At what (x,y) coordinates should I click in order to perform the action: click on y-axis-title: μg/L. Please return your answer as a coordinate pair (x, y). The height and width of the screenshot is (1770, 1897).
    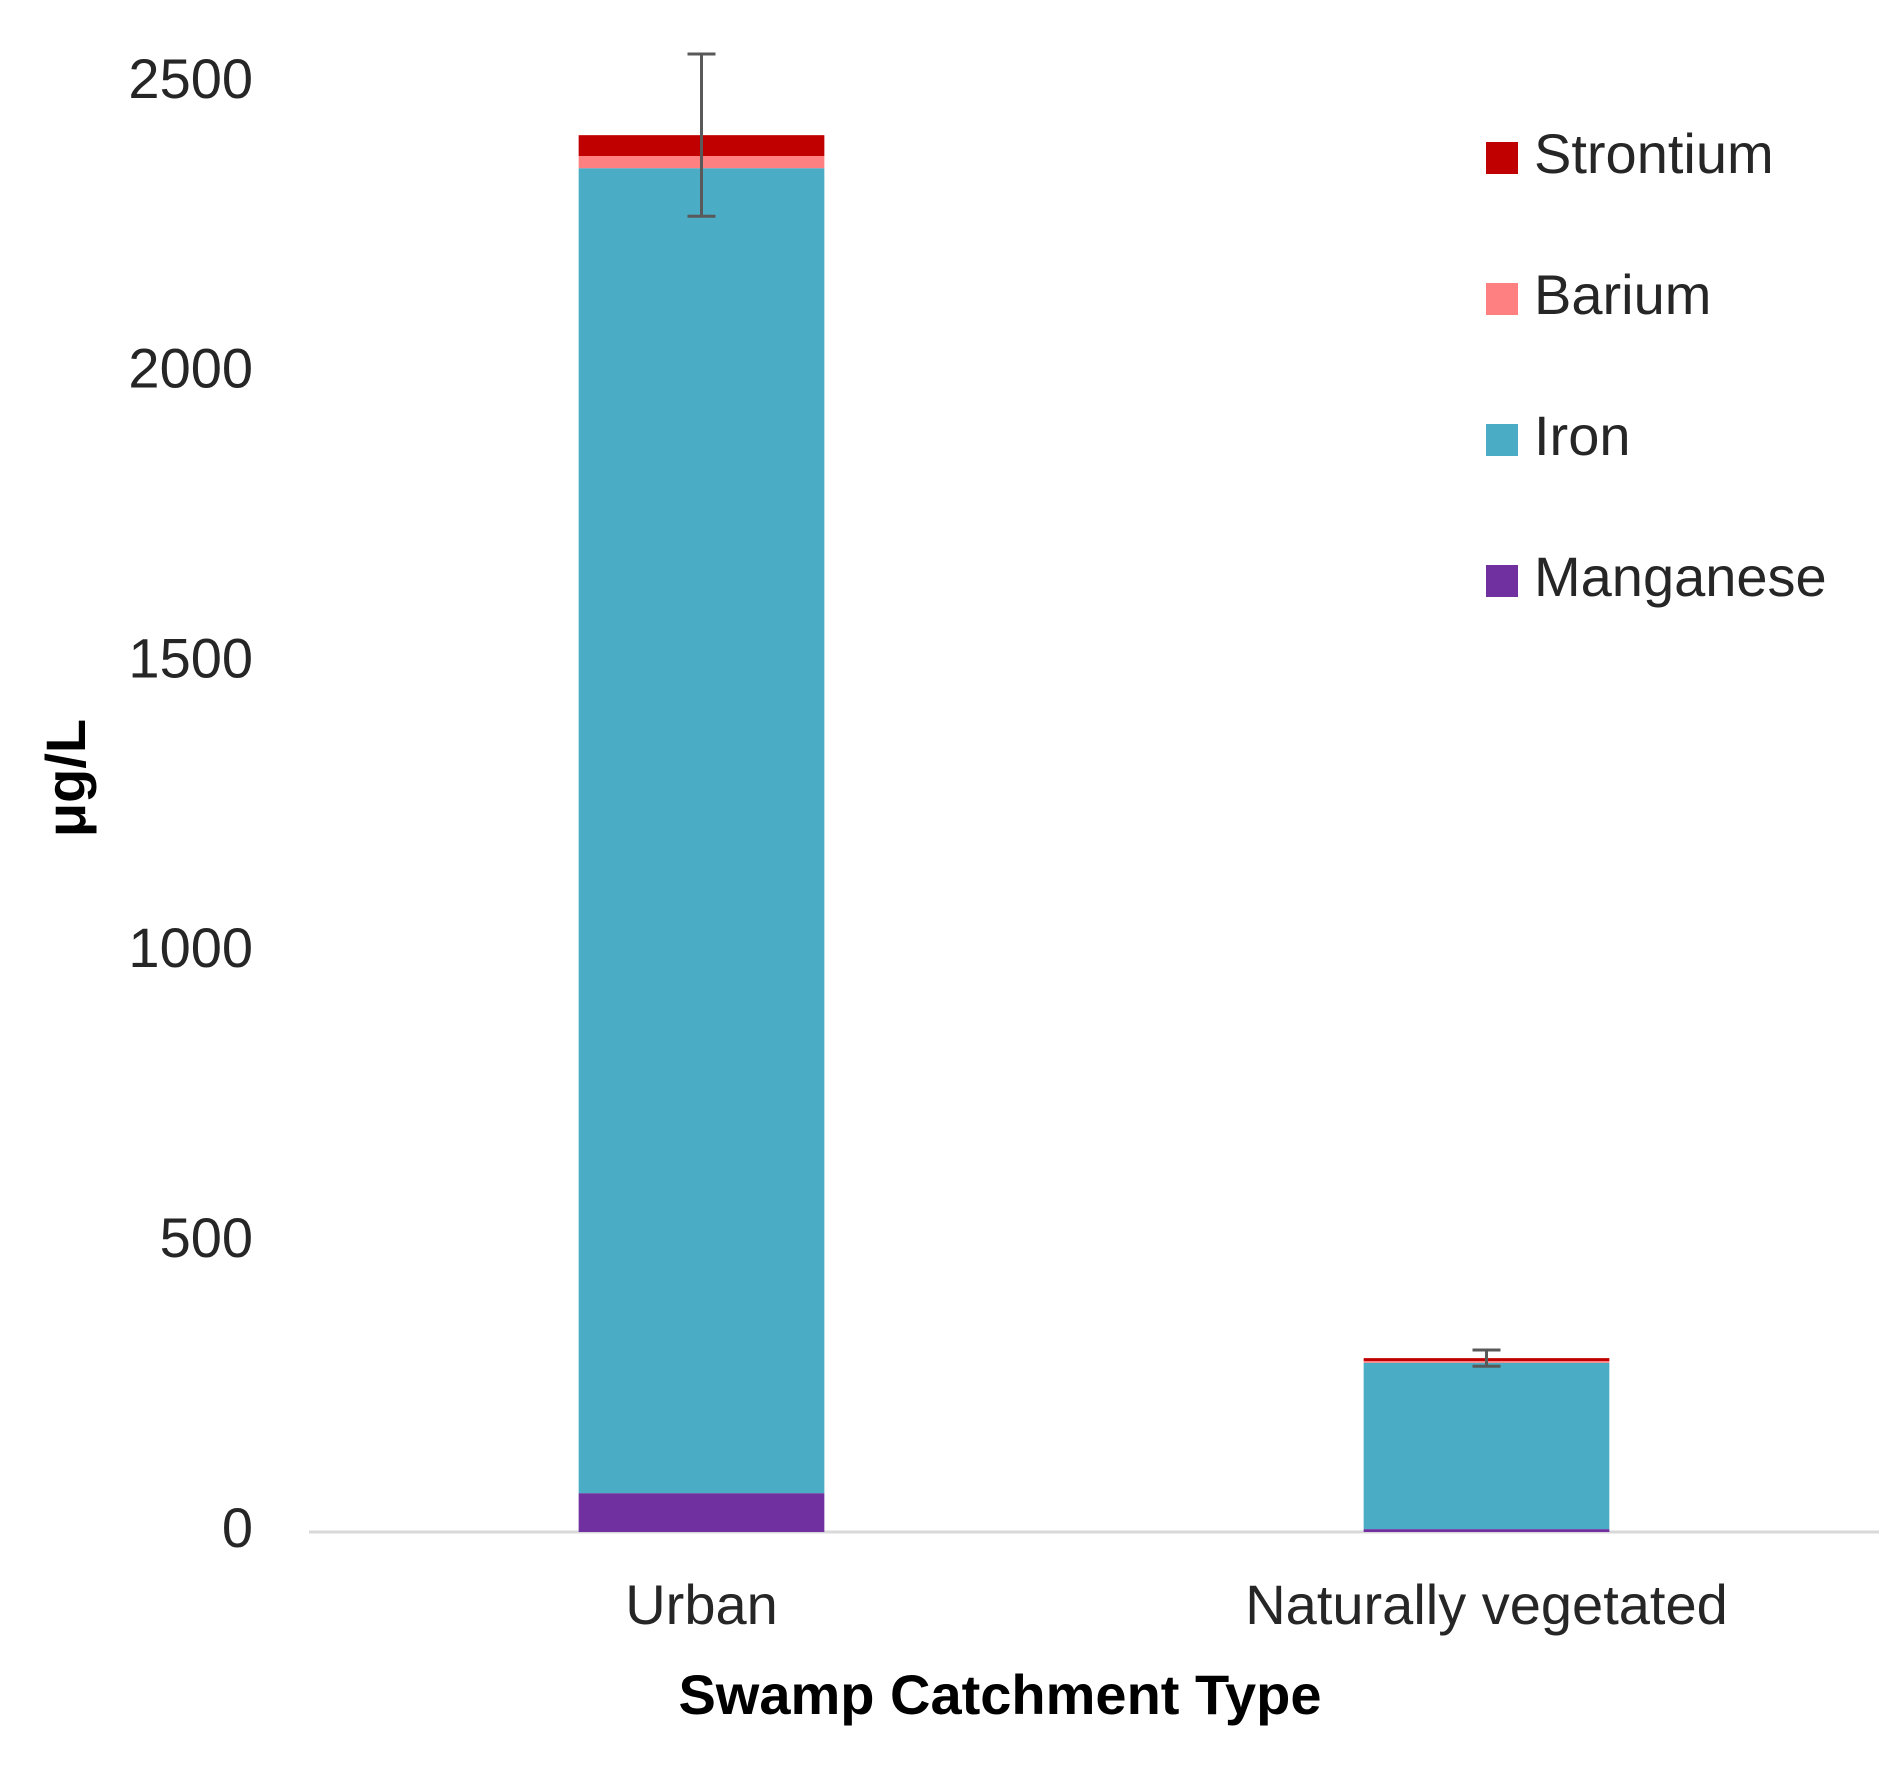
    Looking at the image, I should click on (65, 778).